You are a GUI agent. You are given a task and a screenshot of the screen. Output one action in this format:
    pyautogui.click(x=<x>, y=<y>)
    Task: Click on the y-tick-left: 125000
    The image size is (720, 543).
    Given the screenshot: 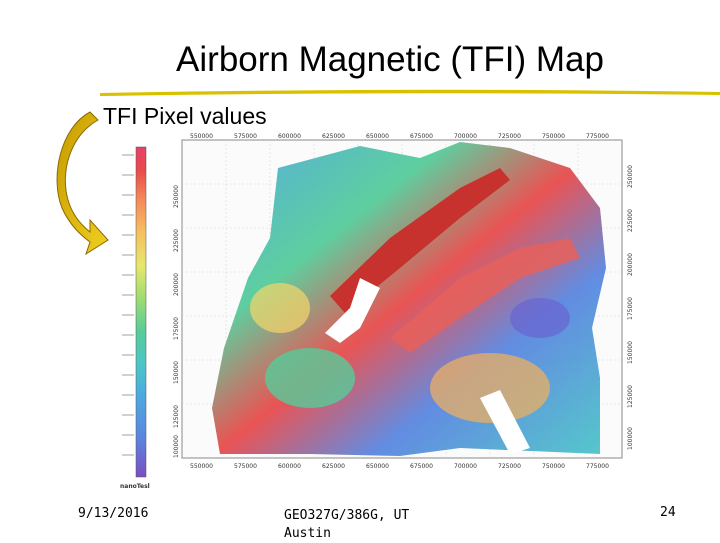 What is the action you would take?
    pyautogui.click(x=176, y=416)
    